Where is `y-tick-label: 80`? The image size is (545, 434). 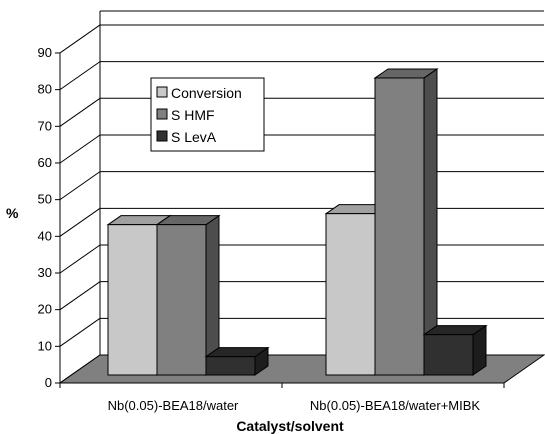 y-tick-label: 80 is located at coordinates (45, 89).